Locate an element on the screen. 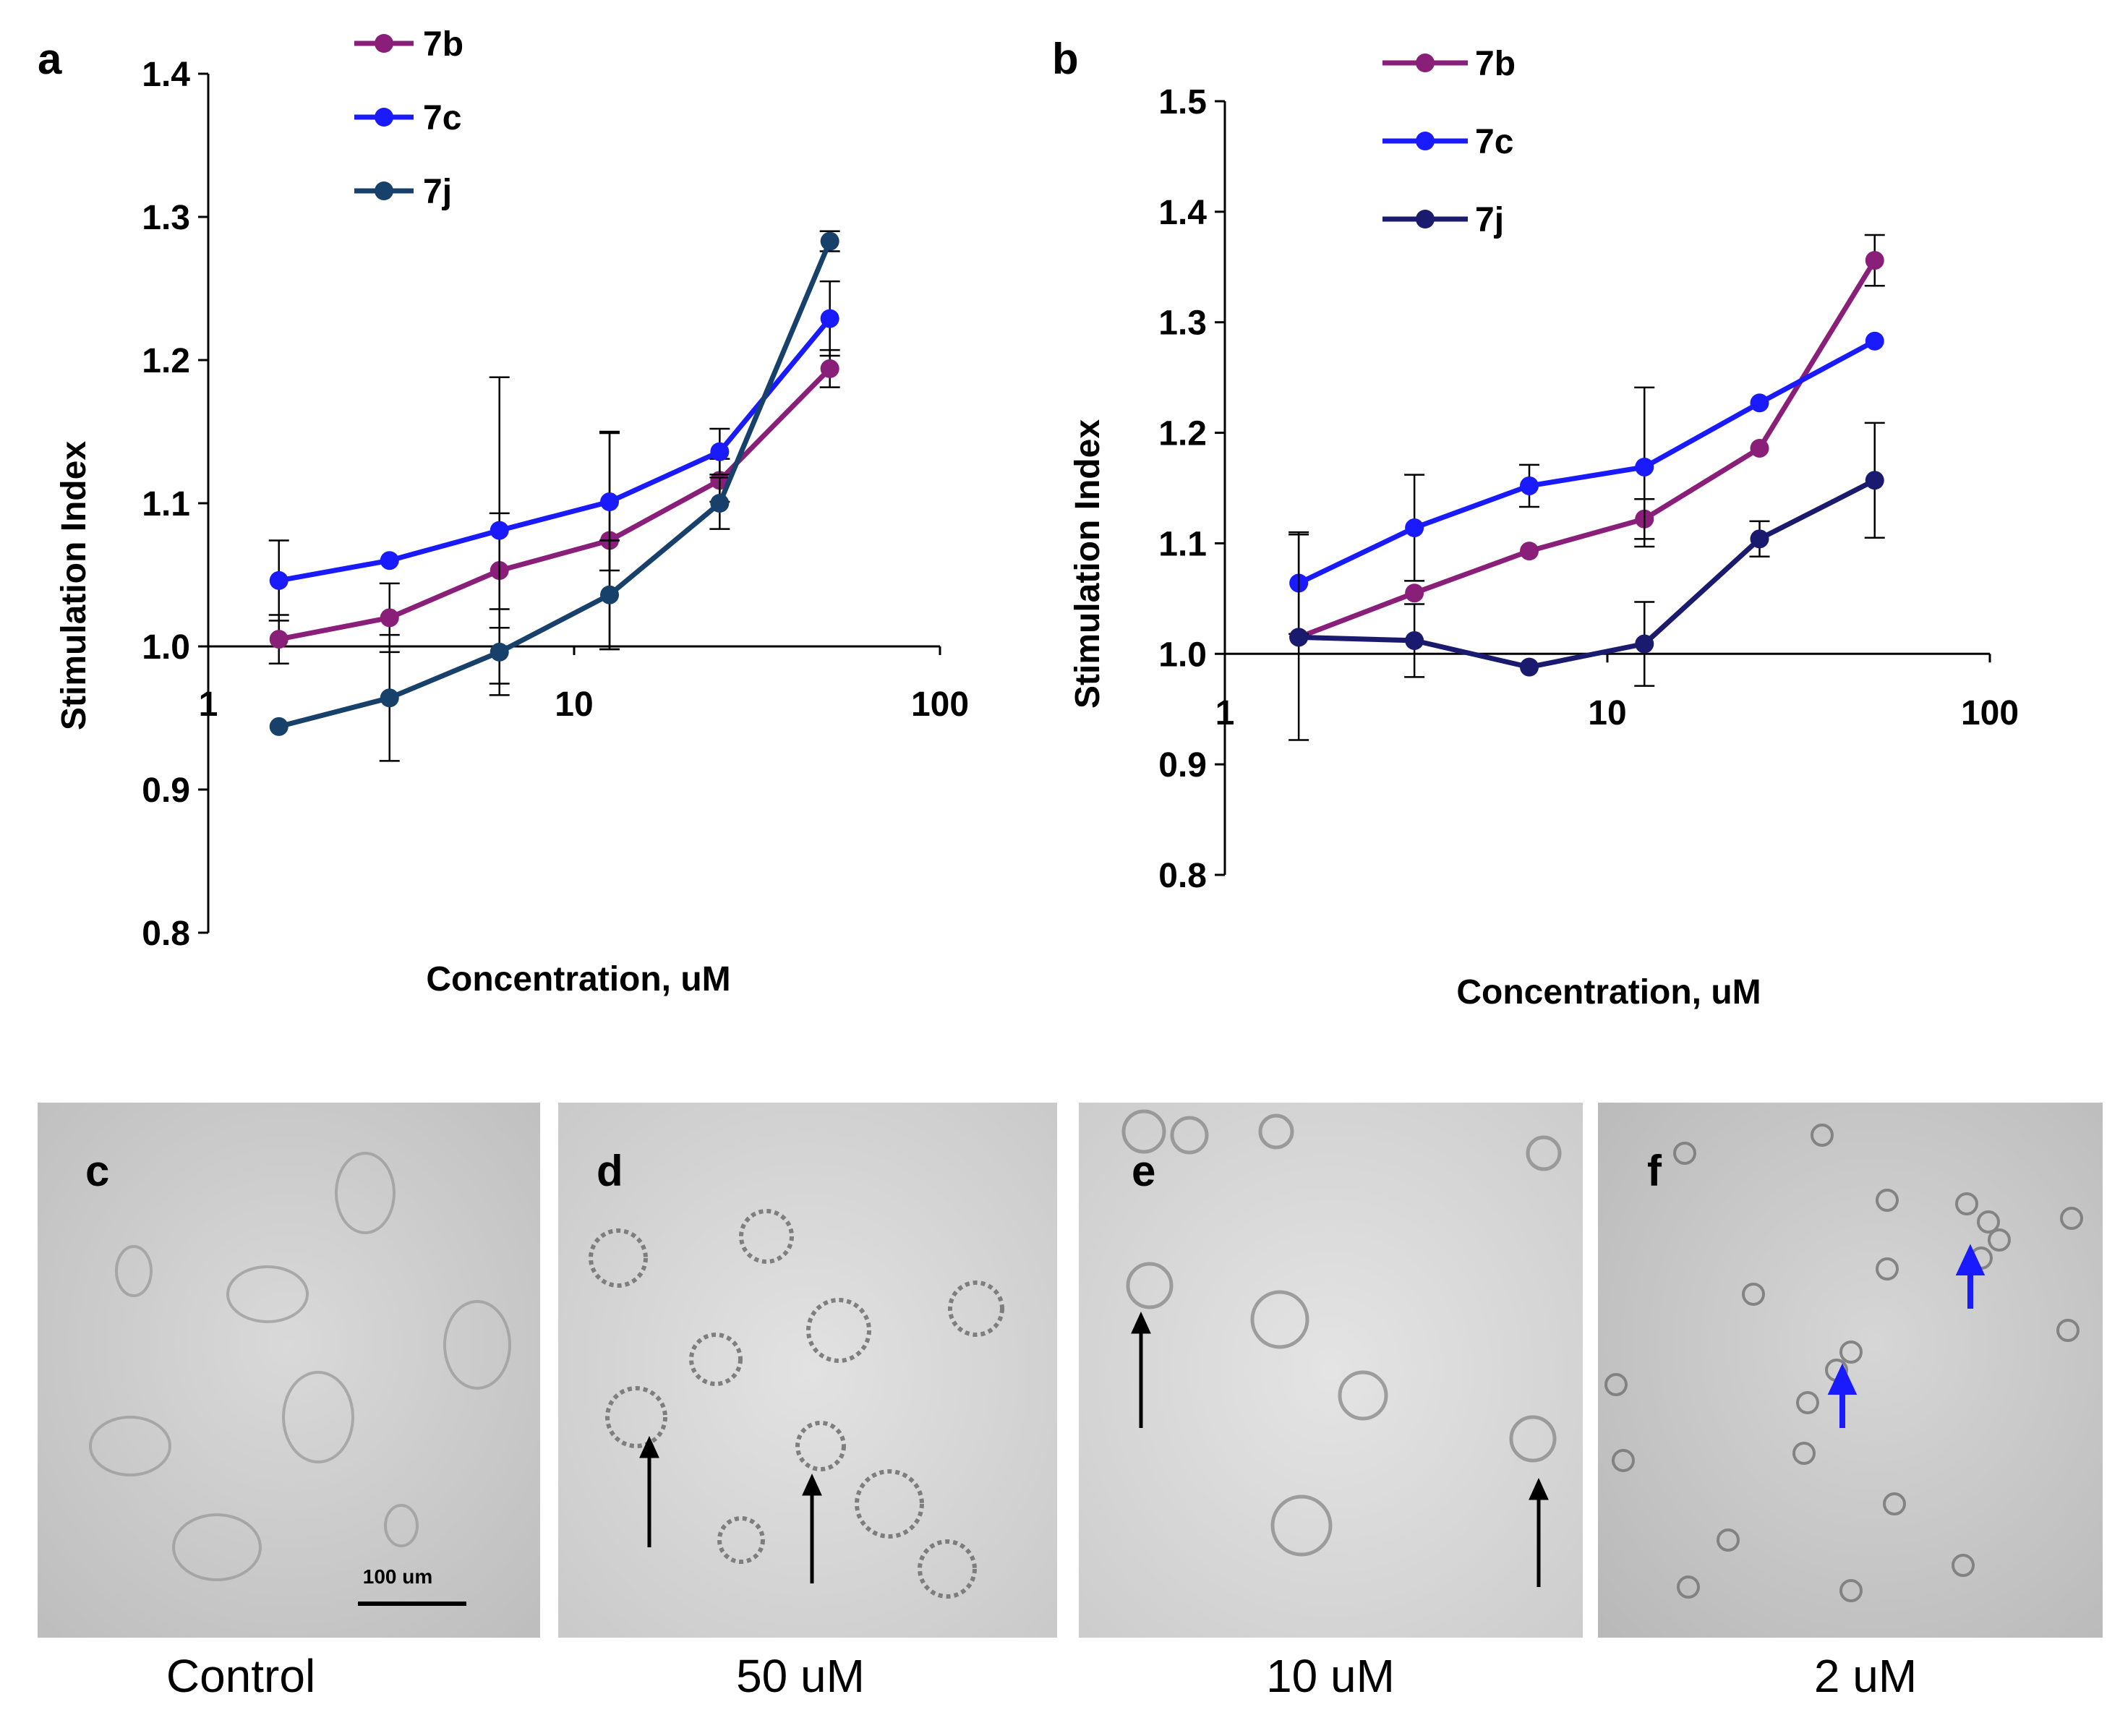  y-tick-label: 1.3 is located at coordinates (166, 218).